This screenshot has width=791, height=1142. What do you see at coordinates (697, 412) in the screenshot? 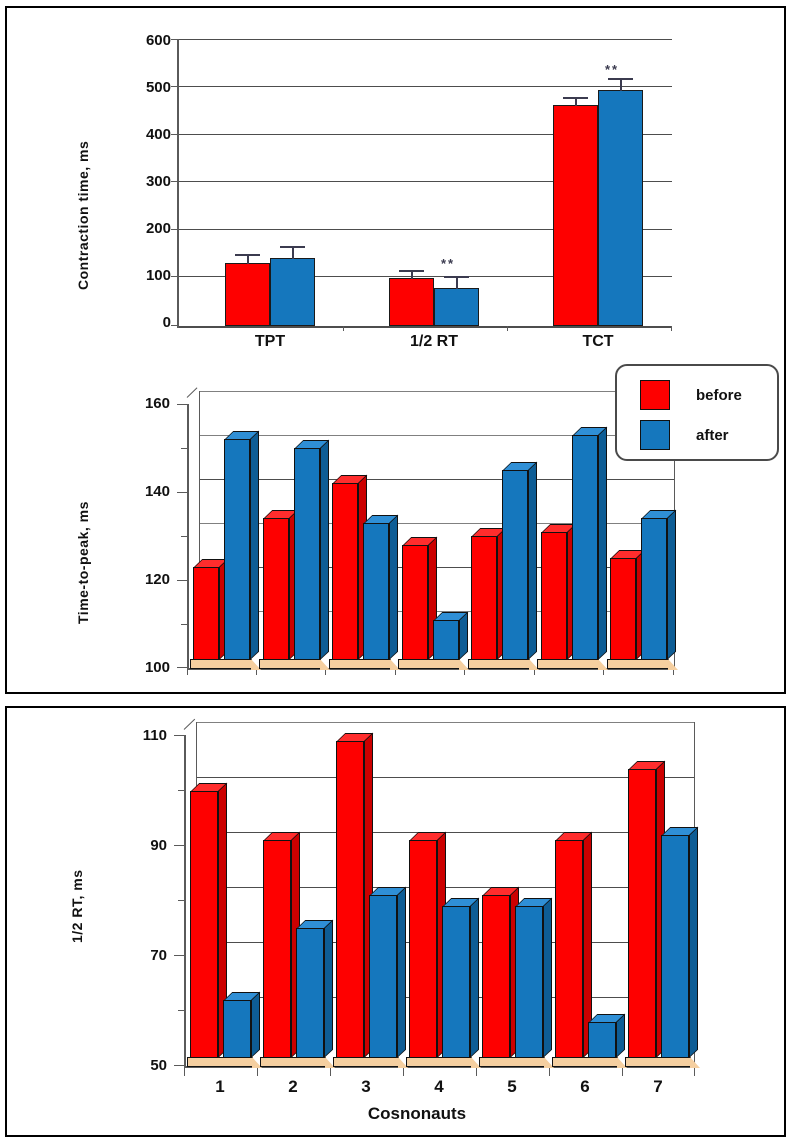
I see `chart-legend: before after` at bounding box center [697, 412].